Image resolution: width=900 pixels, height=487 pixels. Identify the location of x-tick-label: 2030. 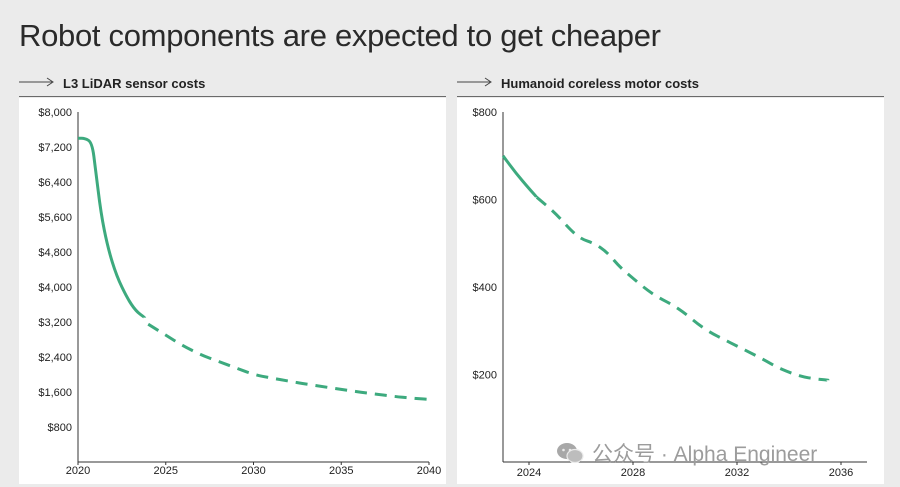
(253, 471).